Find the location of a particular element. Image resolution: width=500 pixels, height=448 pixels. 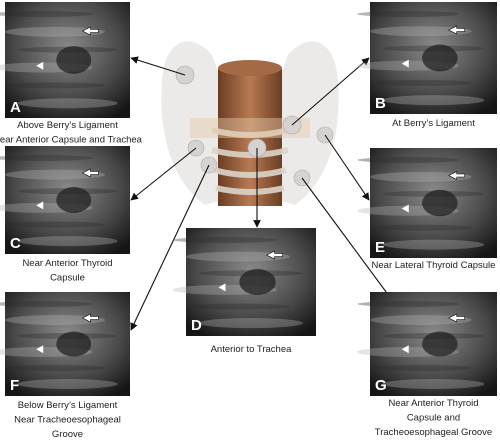

panel-caption: Anterior to Trachea is located at coordinates (252, 349).